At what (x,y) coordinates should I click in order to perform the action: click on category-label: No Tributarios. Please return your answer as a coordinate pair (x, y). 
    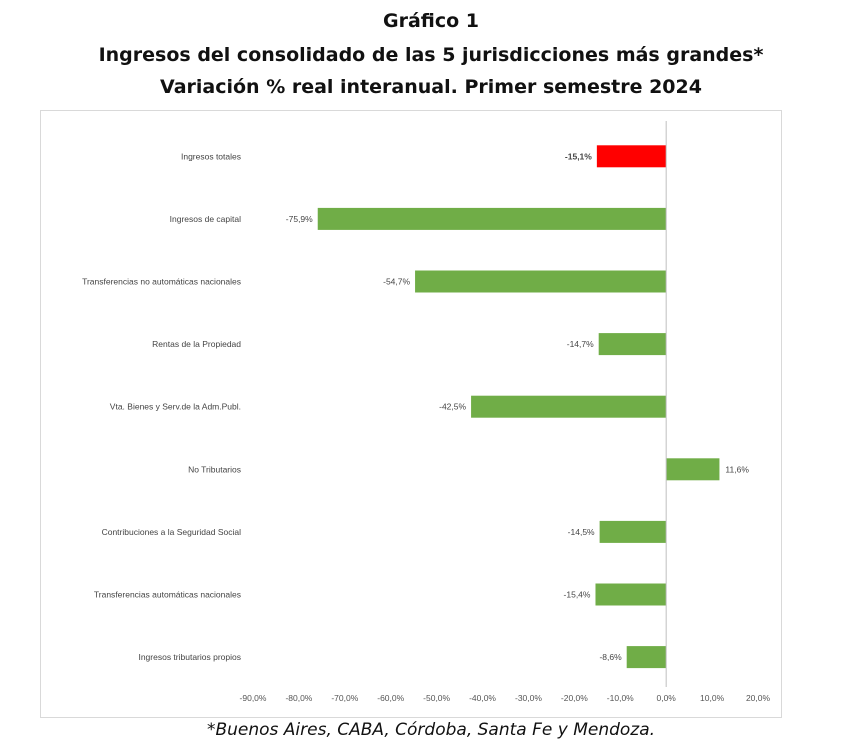
    Looking at the image, I should click on (214, 469).